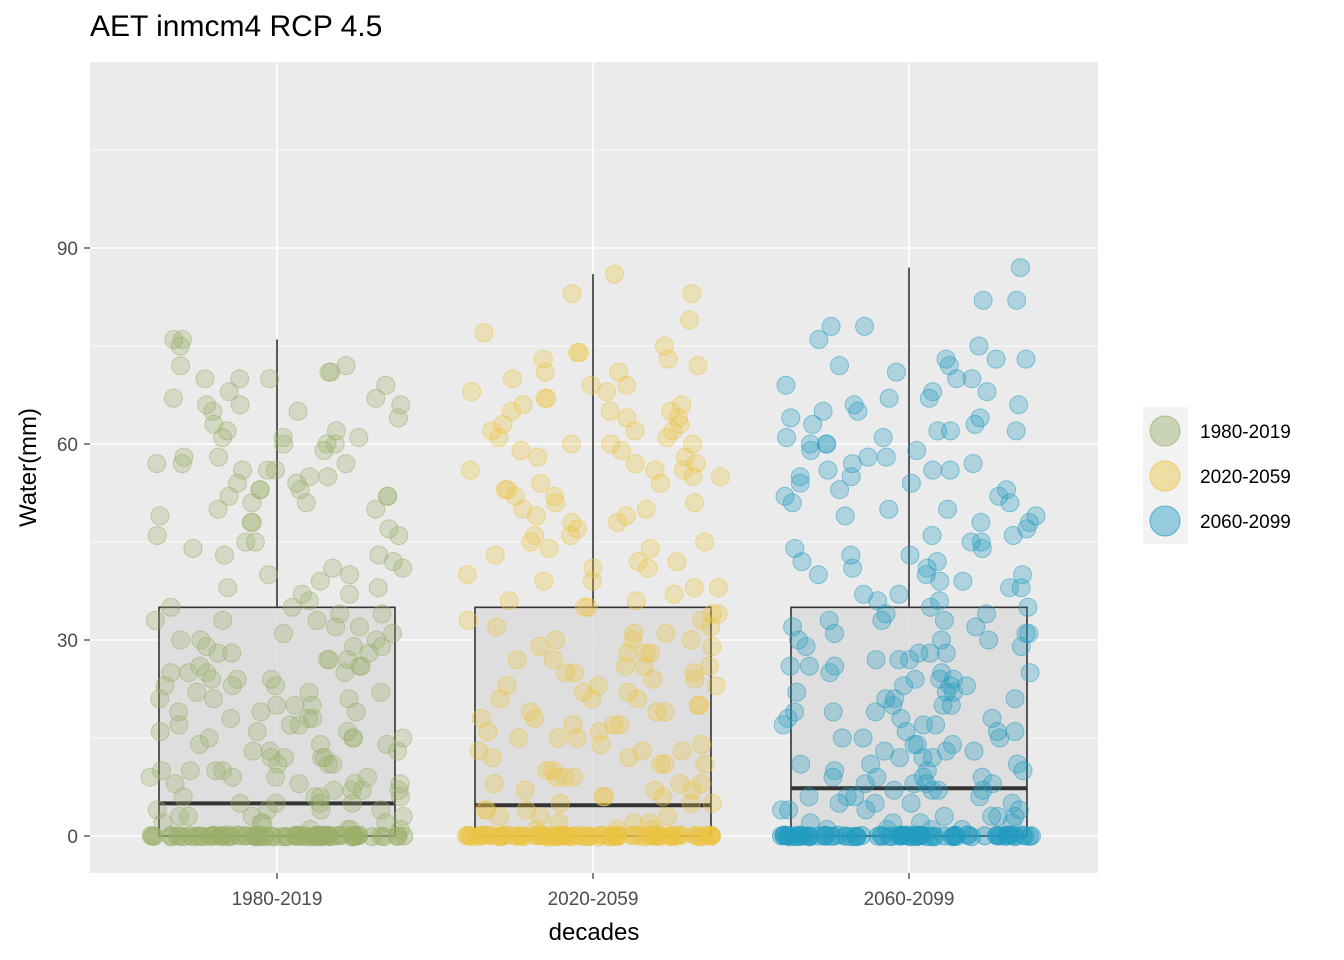 This screenshot has height=960, width=1344. Describe the element at coordinates (594, 932) in the screenshot. I see `x-axis-title: decades` at that location.